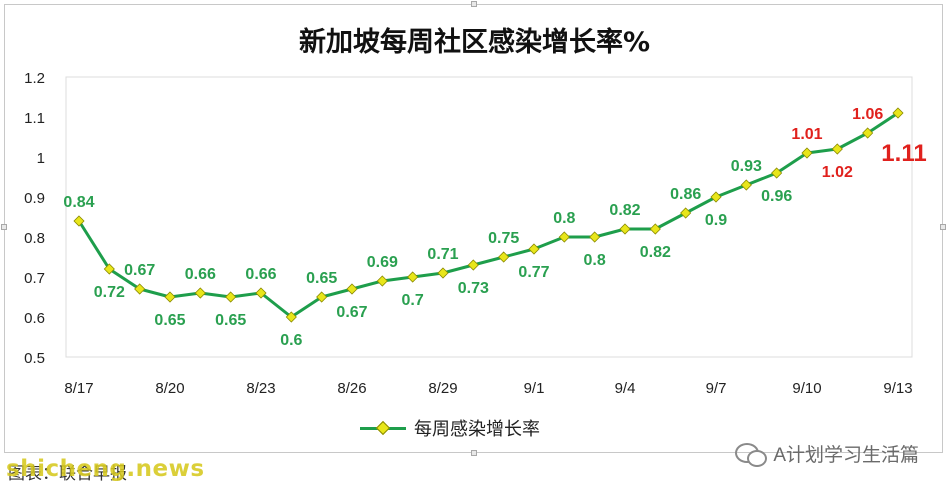 The width and height of the screenshot is (949, 492). Describe the element at coordinates (534, 388) in the screenshot. I see `x-tick-label: 9/1` at that location.